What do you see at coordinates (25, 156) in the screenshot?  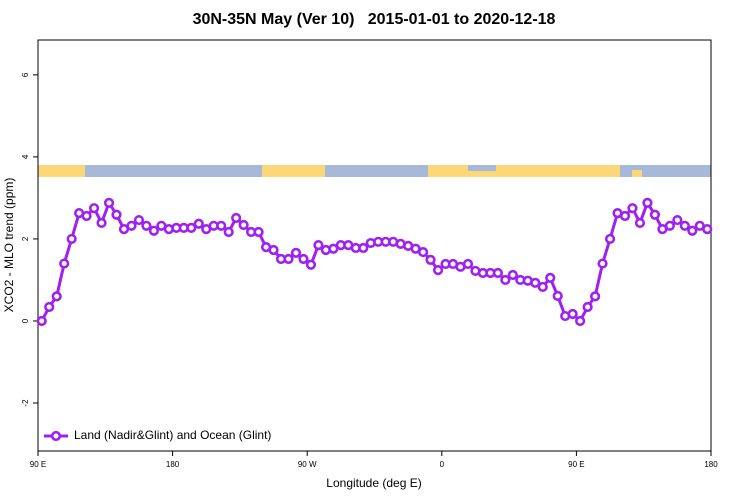 I see `y-tick-label: 4` at bounding box center [25, 156].